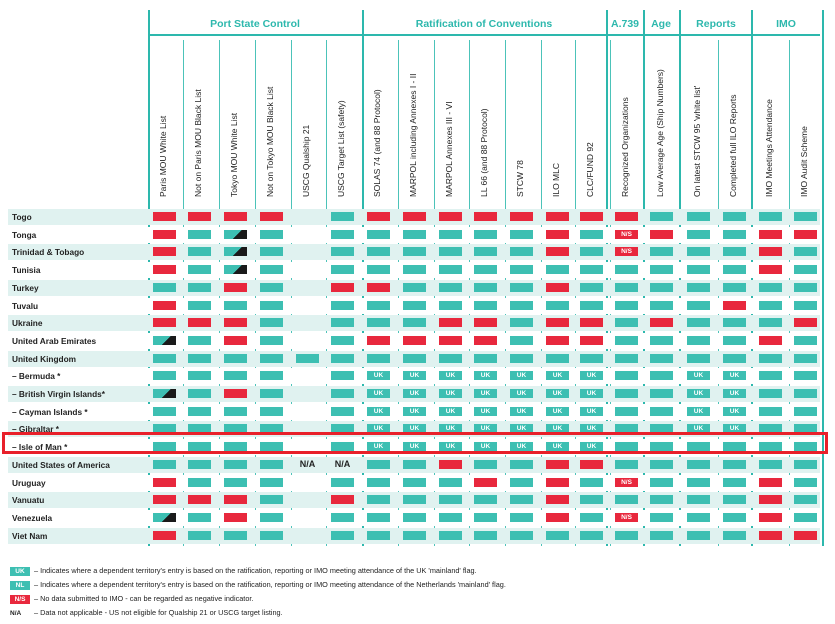 The image size is (835, 624). What do you see at coordinates (164, 340) in the screenshot?
I see `cell-partial` at bounding box center [164, 340].